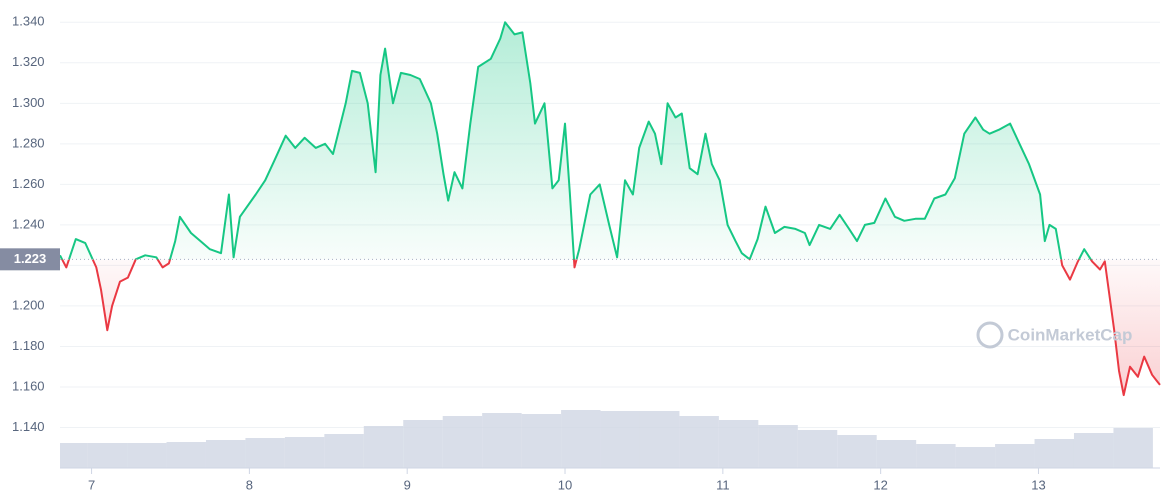 This screenshot has width=1161, height=500. Describe the element at coordinates (28, 304) in the screenshot. I see `y-tick-label: 1.200` at that location.